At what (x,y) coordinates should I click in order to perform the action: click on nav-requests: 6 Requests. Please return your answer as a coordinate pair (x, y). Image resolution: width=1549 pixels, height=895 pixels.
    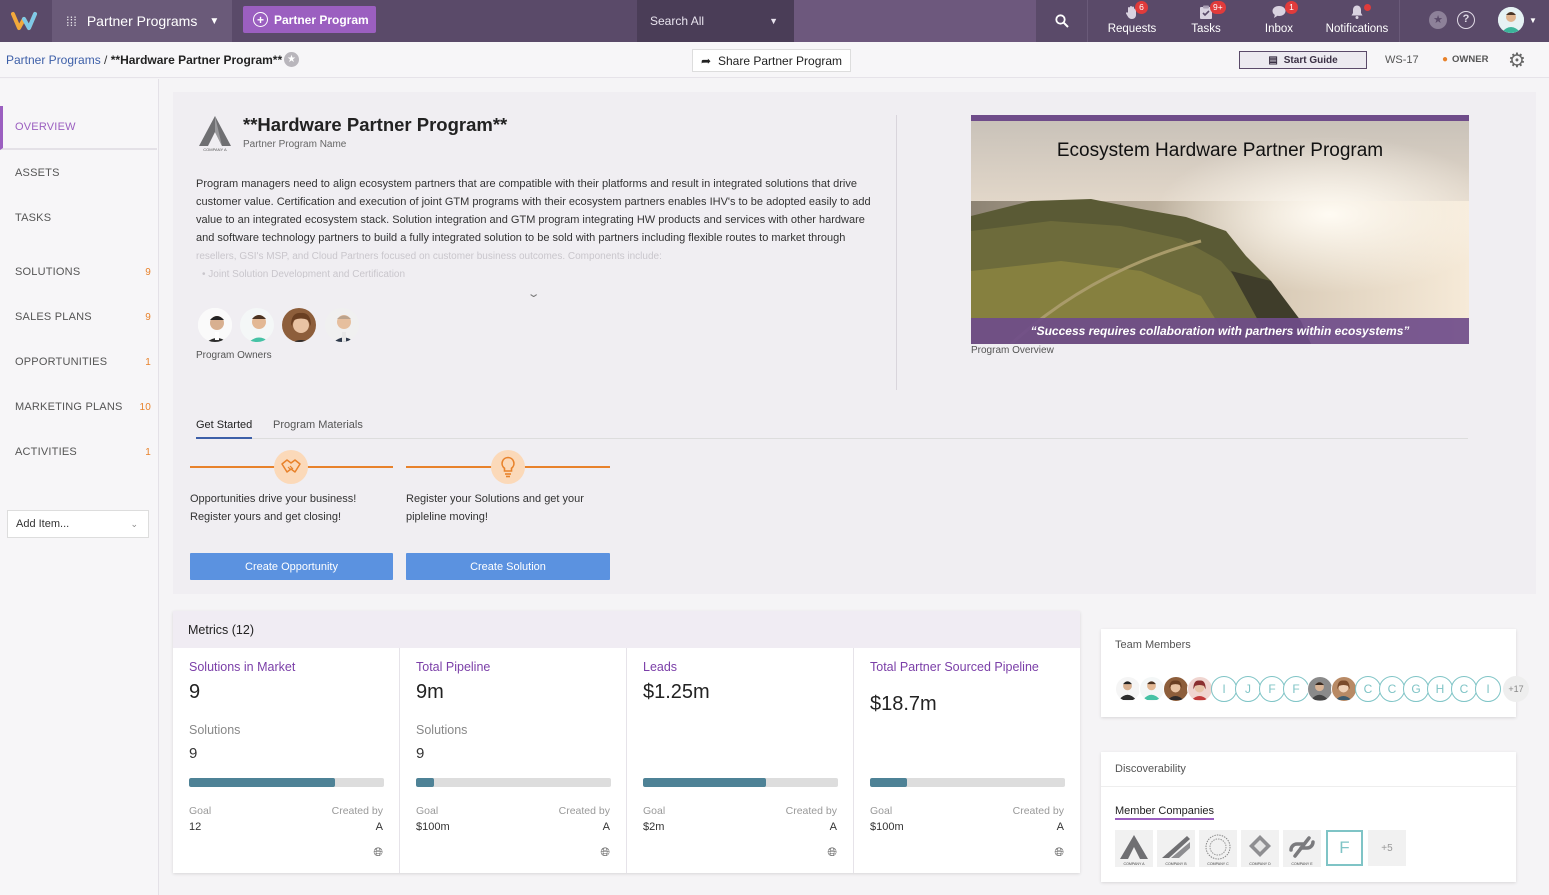
    Looking at the image, I should click on (1132, 21).